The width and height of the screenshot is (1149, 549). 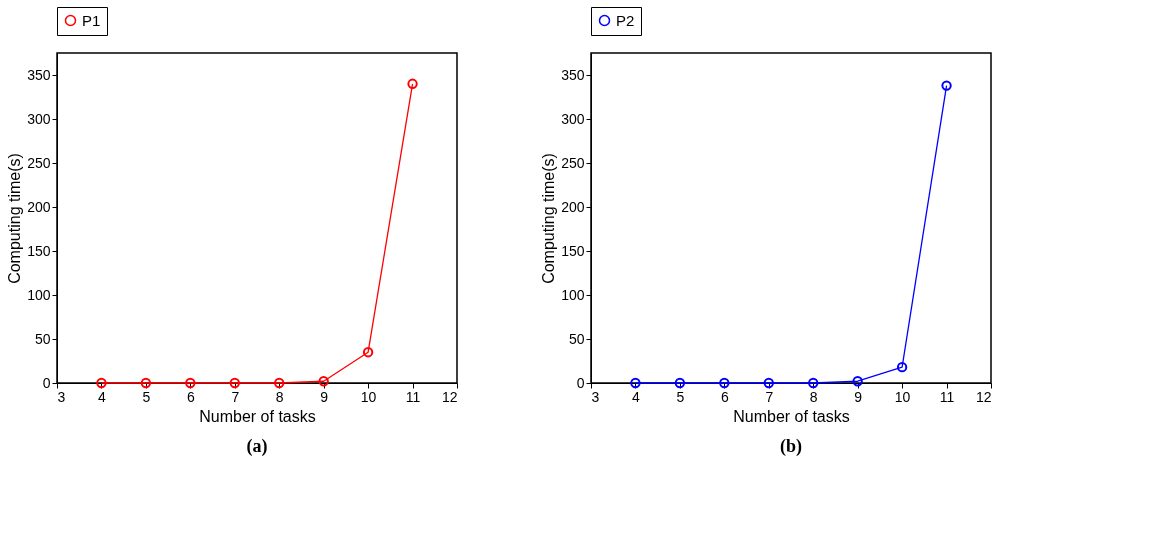 I want to click on text: (b), so click(x=791, y=446).